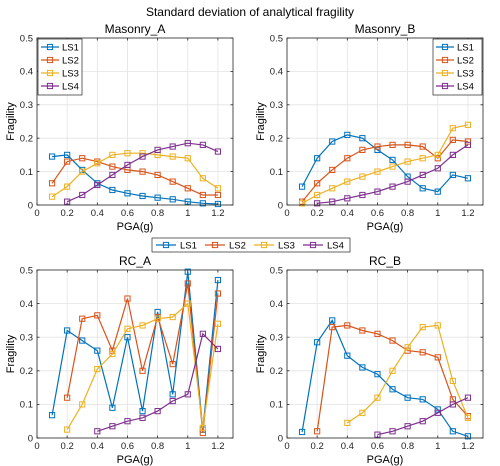 The image size is (500, 466). I want to click on shared-legend-box, so click(251, 245).